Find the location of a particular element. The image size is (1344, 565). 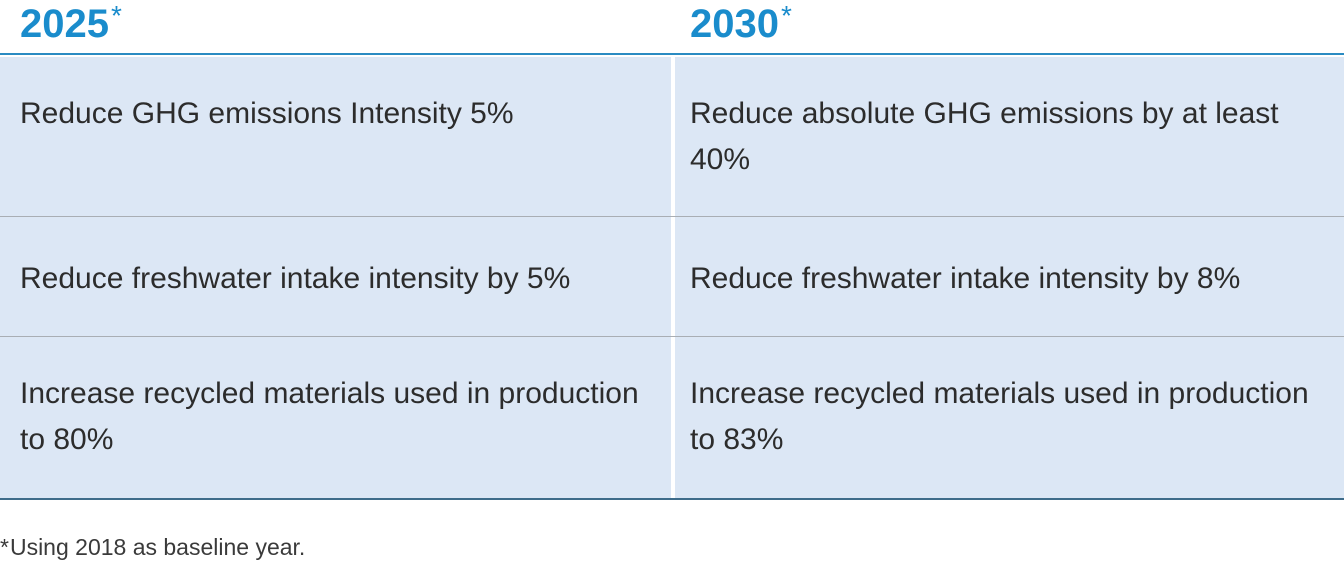

table-header: 2025* 2030* is located at coordinates (672, 27).